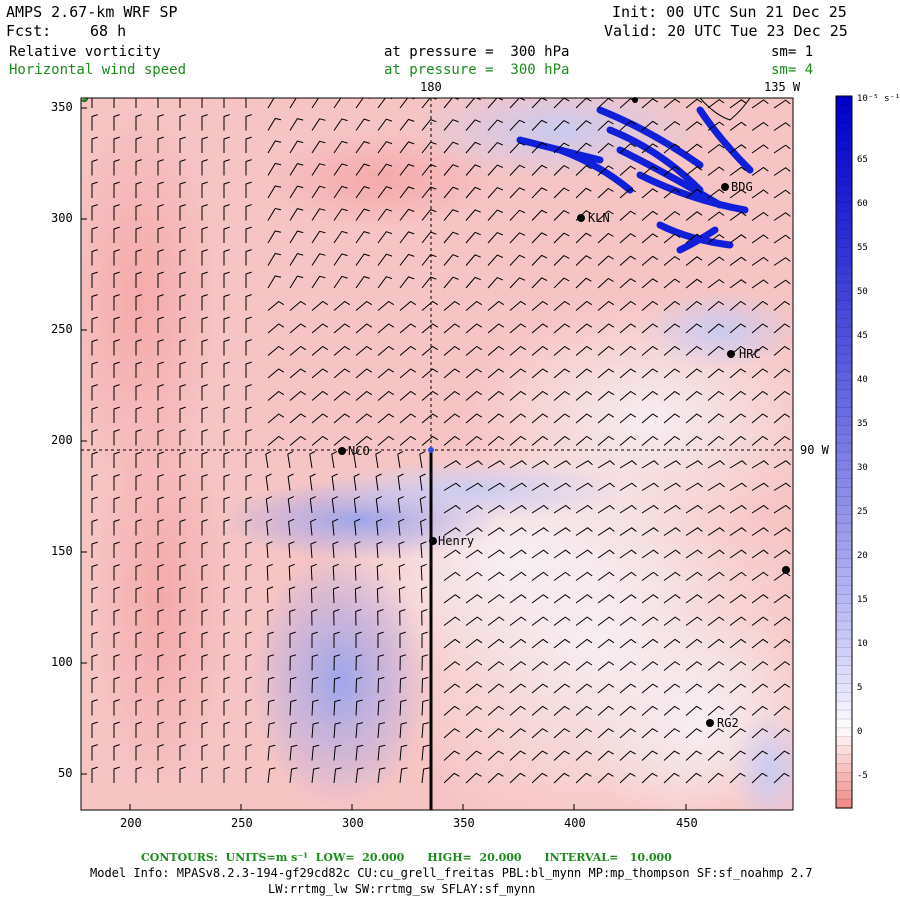 This screenshot has height=900, width=900. Describe the element at coordinates (431, 87) in the screenshot. I see `meridian-label-180: 180` at that location.